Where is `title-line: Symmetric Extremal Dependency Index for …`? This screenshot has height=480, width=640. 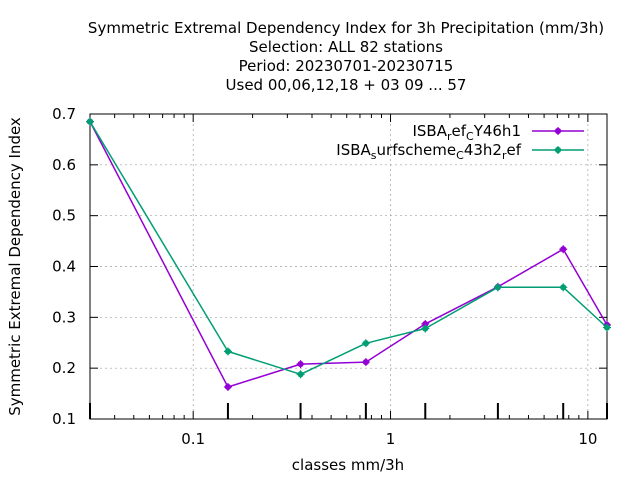
title-line: Symmetric Extremal Dependency Index for … is located at coordinates (346, 28).